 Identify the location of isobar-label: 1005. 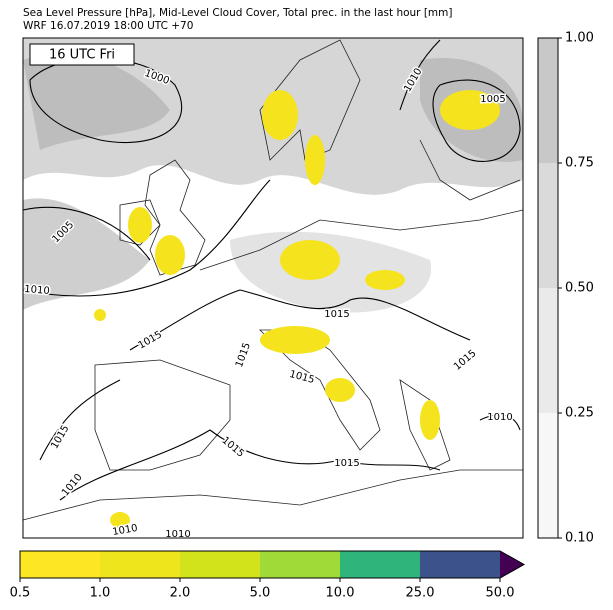
(492, 99).